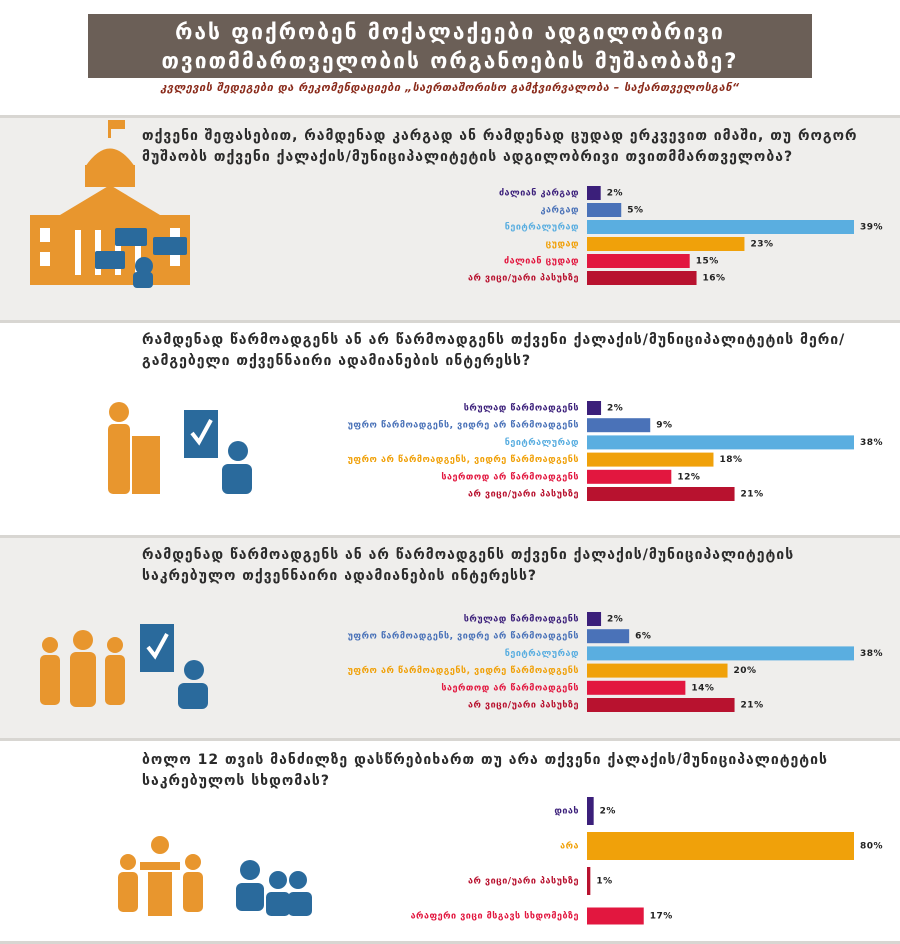 The image size is (900, 944). I want to click on category-label: კარგად, so click(560, 210).